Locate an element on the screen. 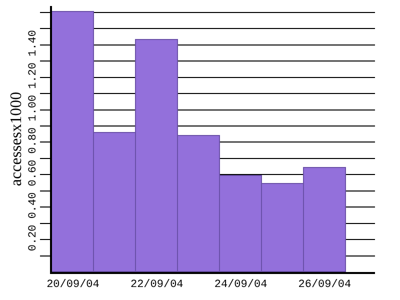  y-tick-label: 0.60 is located at coordinates (34, 173).